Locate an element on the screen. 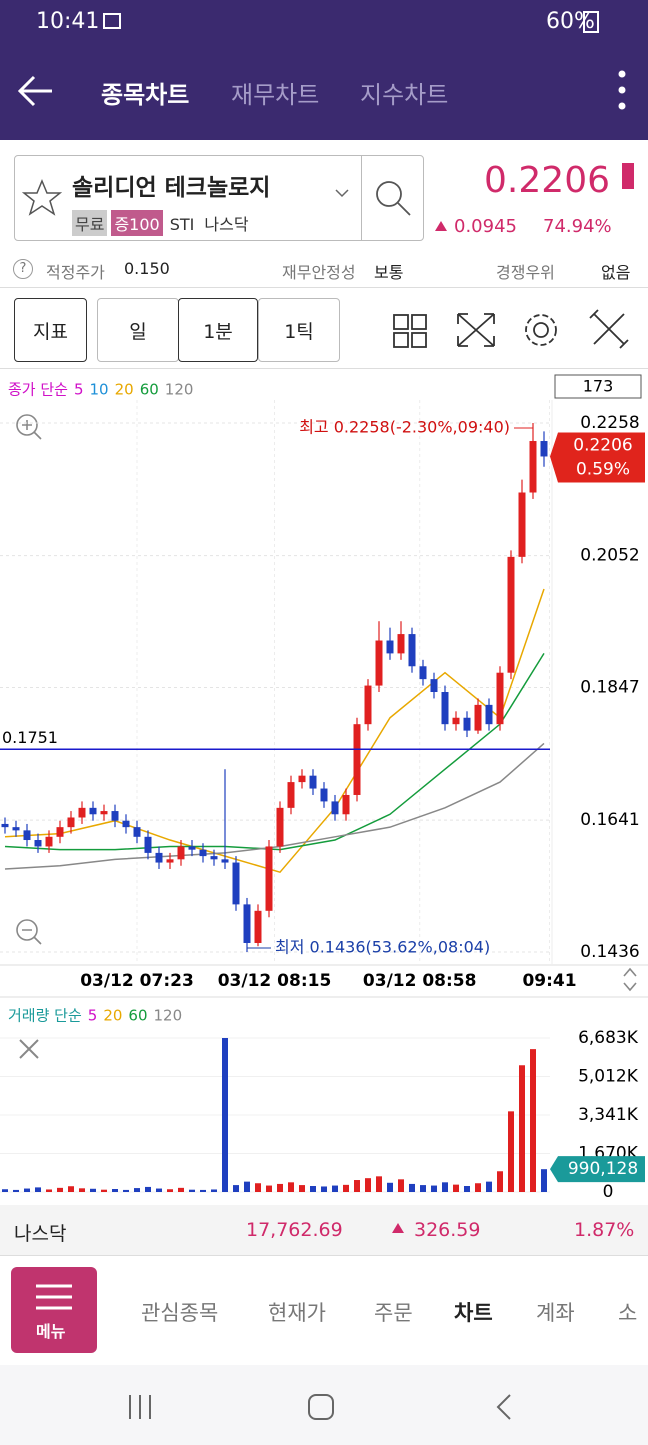  change: 0.0945 is located at coordinates (485, 226).